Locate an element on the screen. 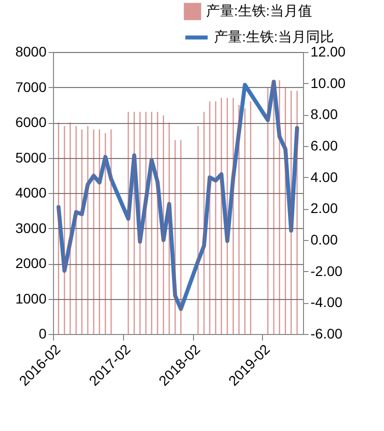 This screenshot has width=384, height=431. y-tick-label: 8000 is located at coordinates (31, 52).